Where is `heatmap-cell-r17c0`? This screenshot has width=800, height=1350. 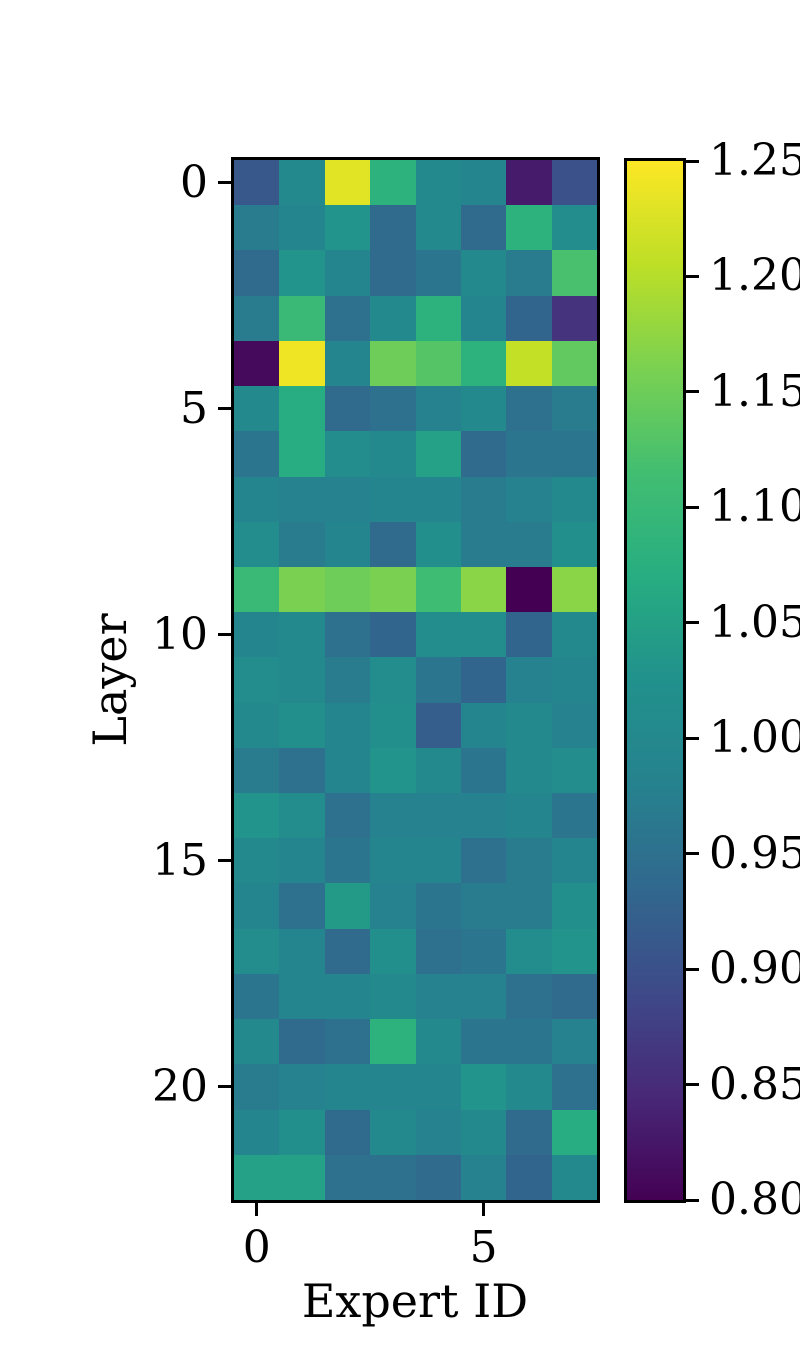
heatmap-cell-r17c0 is located at coordinates (257, 951).